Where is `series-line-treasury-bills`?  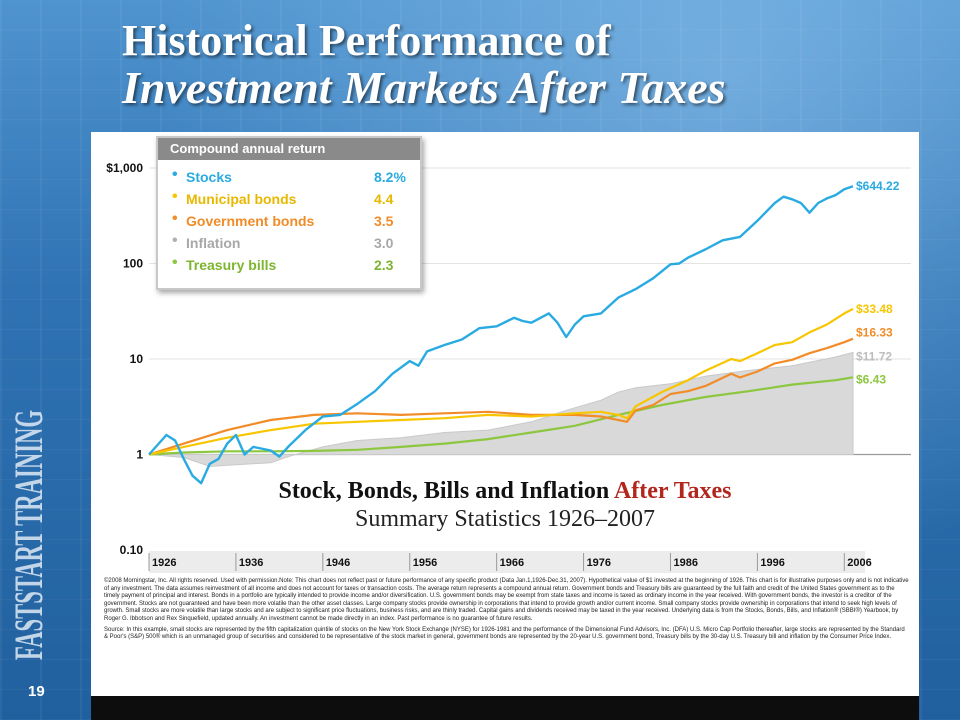 series-line-treasury-bills is located at coordinates (501, 416).